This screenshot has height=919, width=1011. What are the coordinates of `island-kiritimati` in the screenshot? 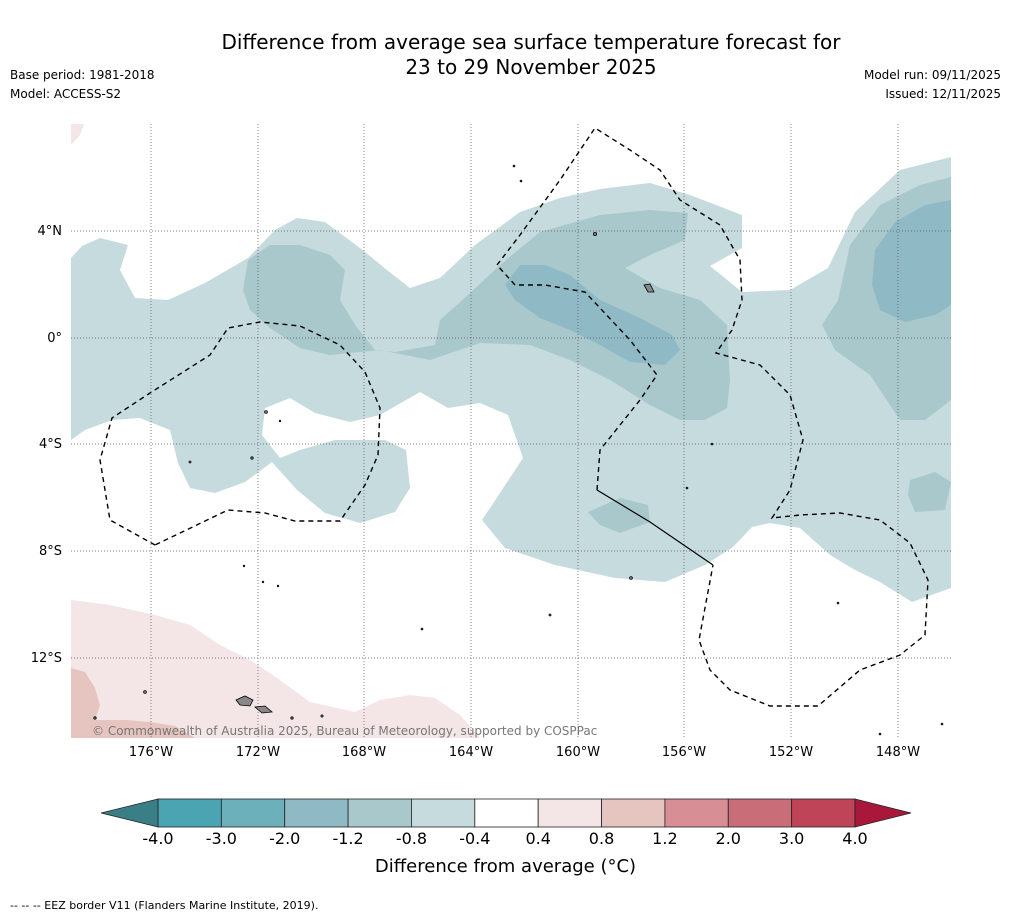 It's located at (649, 288).